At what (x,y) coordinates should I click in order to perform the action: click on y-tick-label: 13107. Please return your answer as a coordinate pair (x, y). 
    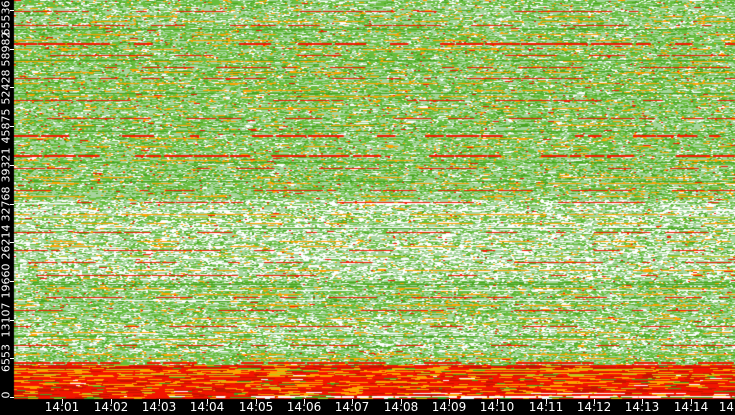
    Looking at the image, I should click on (6, 320).